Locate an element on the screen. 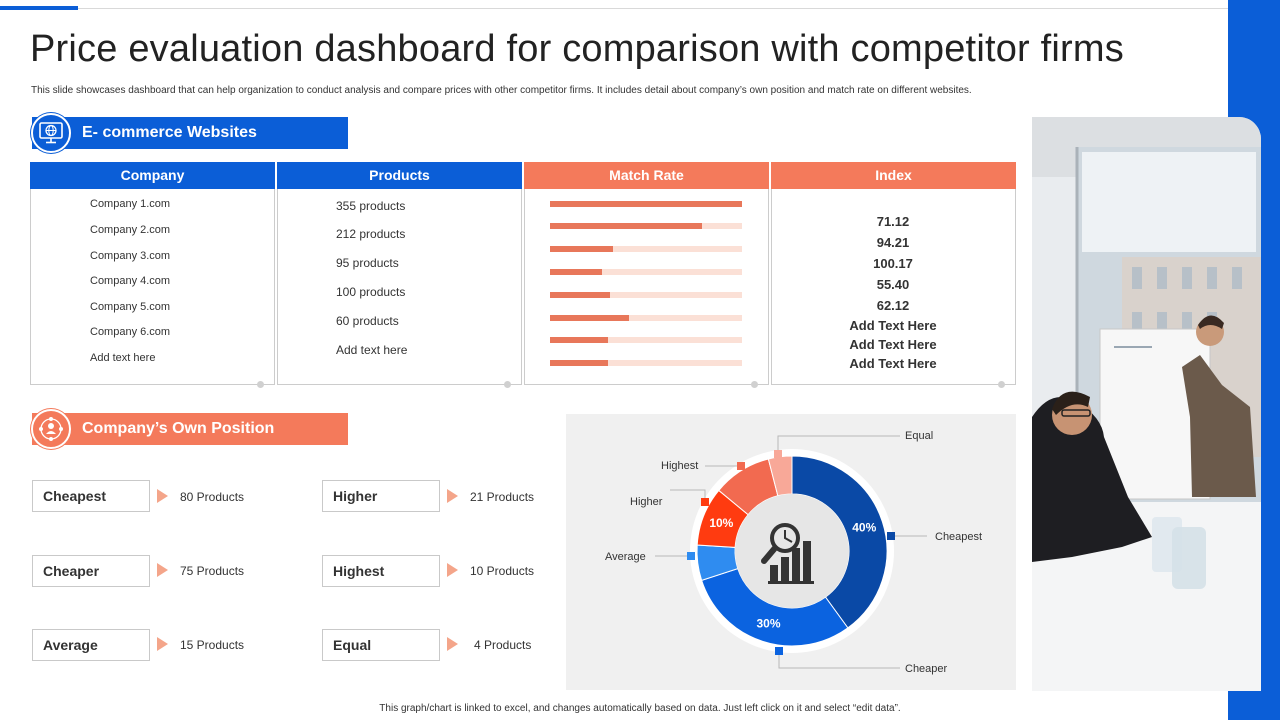 This screenshot has width=1280, height=720. donut-slice-label-cheaper: 30% is located at coordinates (768, 623).